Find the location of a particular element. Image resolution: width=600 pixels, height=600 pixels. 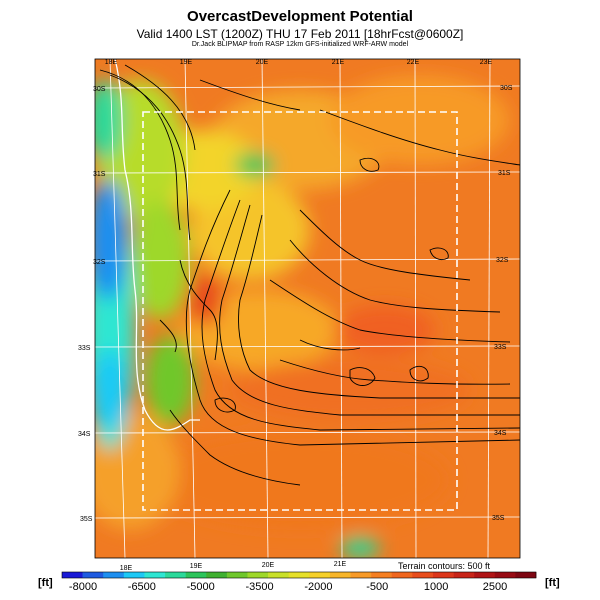

colorbar-tick-labels: -8000 -6500 -5000 -3500 -2000 -500 1000 2500 is located at coordinates (288, 587).